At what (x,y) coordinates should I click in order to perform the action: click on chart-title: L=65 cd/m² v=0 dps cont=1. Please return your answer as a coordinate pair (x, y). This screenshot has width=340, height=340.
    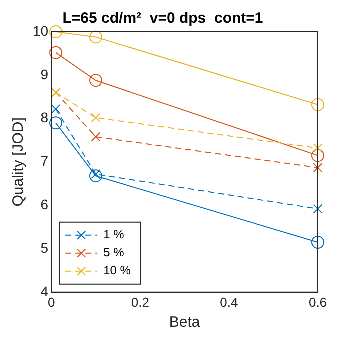
    Looking at the image, I should click on (163, 19).